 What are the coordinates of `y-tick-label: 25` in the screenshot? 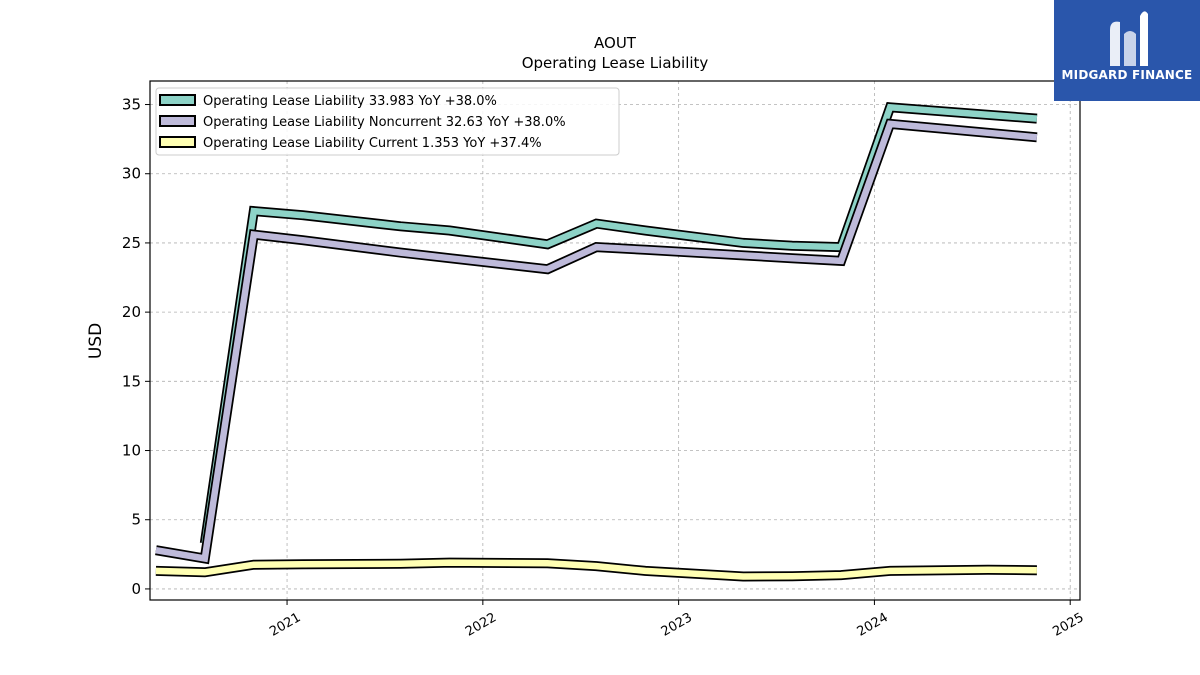 It's located at (131, 243).